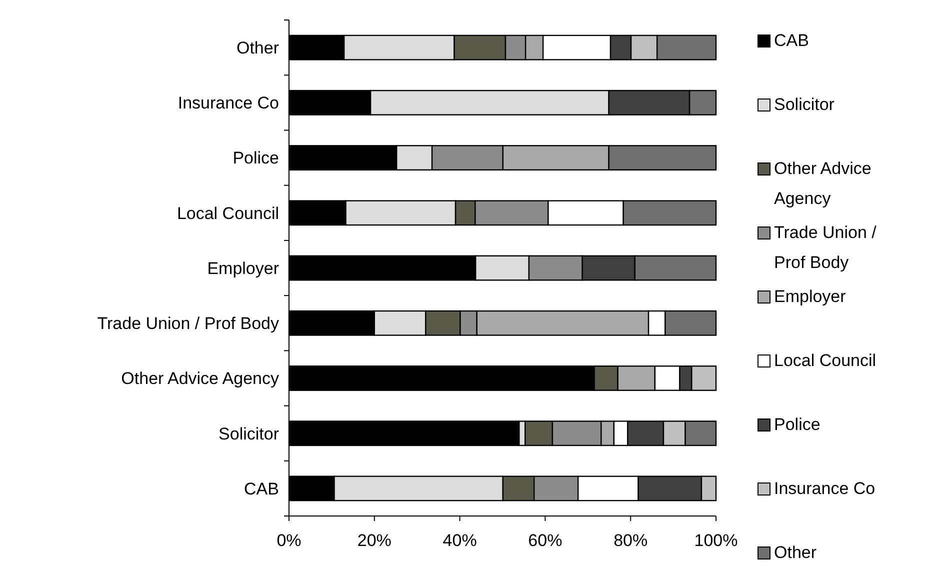  Describe the element at coordinates (716, 540) in the screenshot. I see `x-tick-label: 100%` at that location.